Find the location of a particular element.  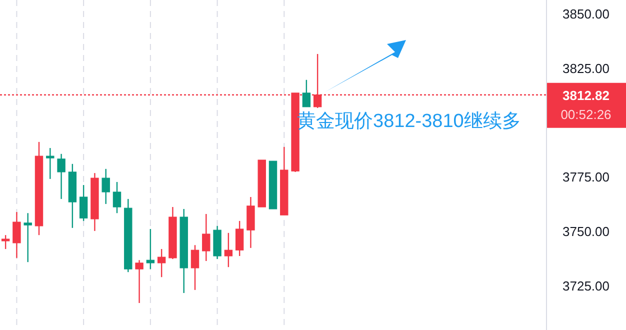

ref-line-label: 3812.82 is located at coordinates (586, 95).